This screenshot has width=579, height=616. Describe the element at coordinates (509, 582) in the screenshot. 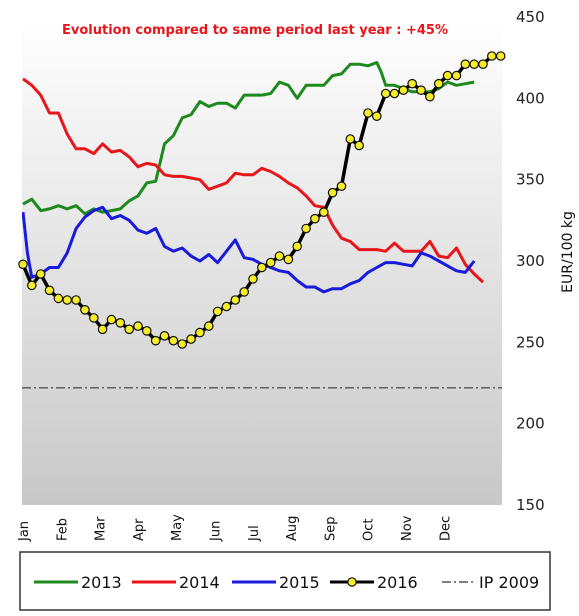

I see `legend-label-ip-2009: IP 2009` at that location.